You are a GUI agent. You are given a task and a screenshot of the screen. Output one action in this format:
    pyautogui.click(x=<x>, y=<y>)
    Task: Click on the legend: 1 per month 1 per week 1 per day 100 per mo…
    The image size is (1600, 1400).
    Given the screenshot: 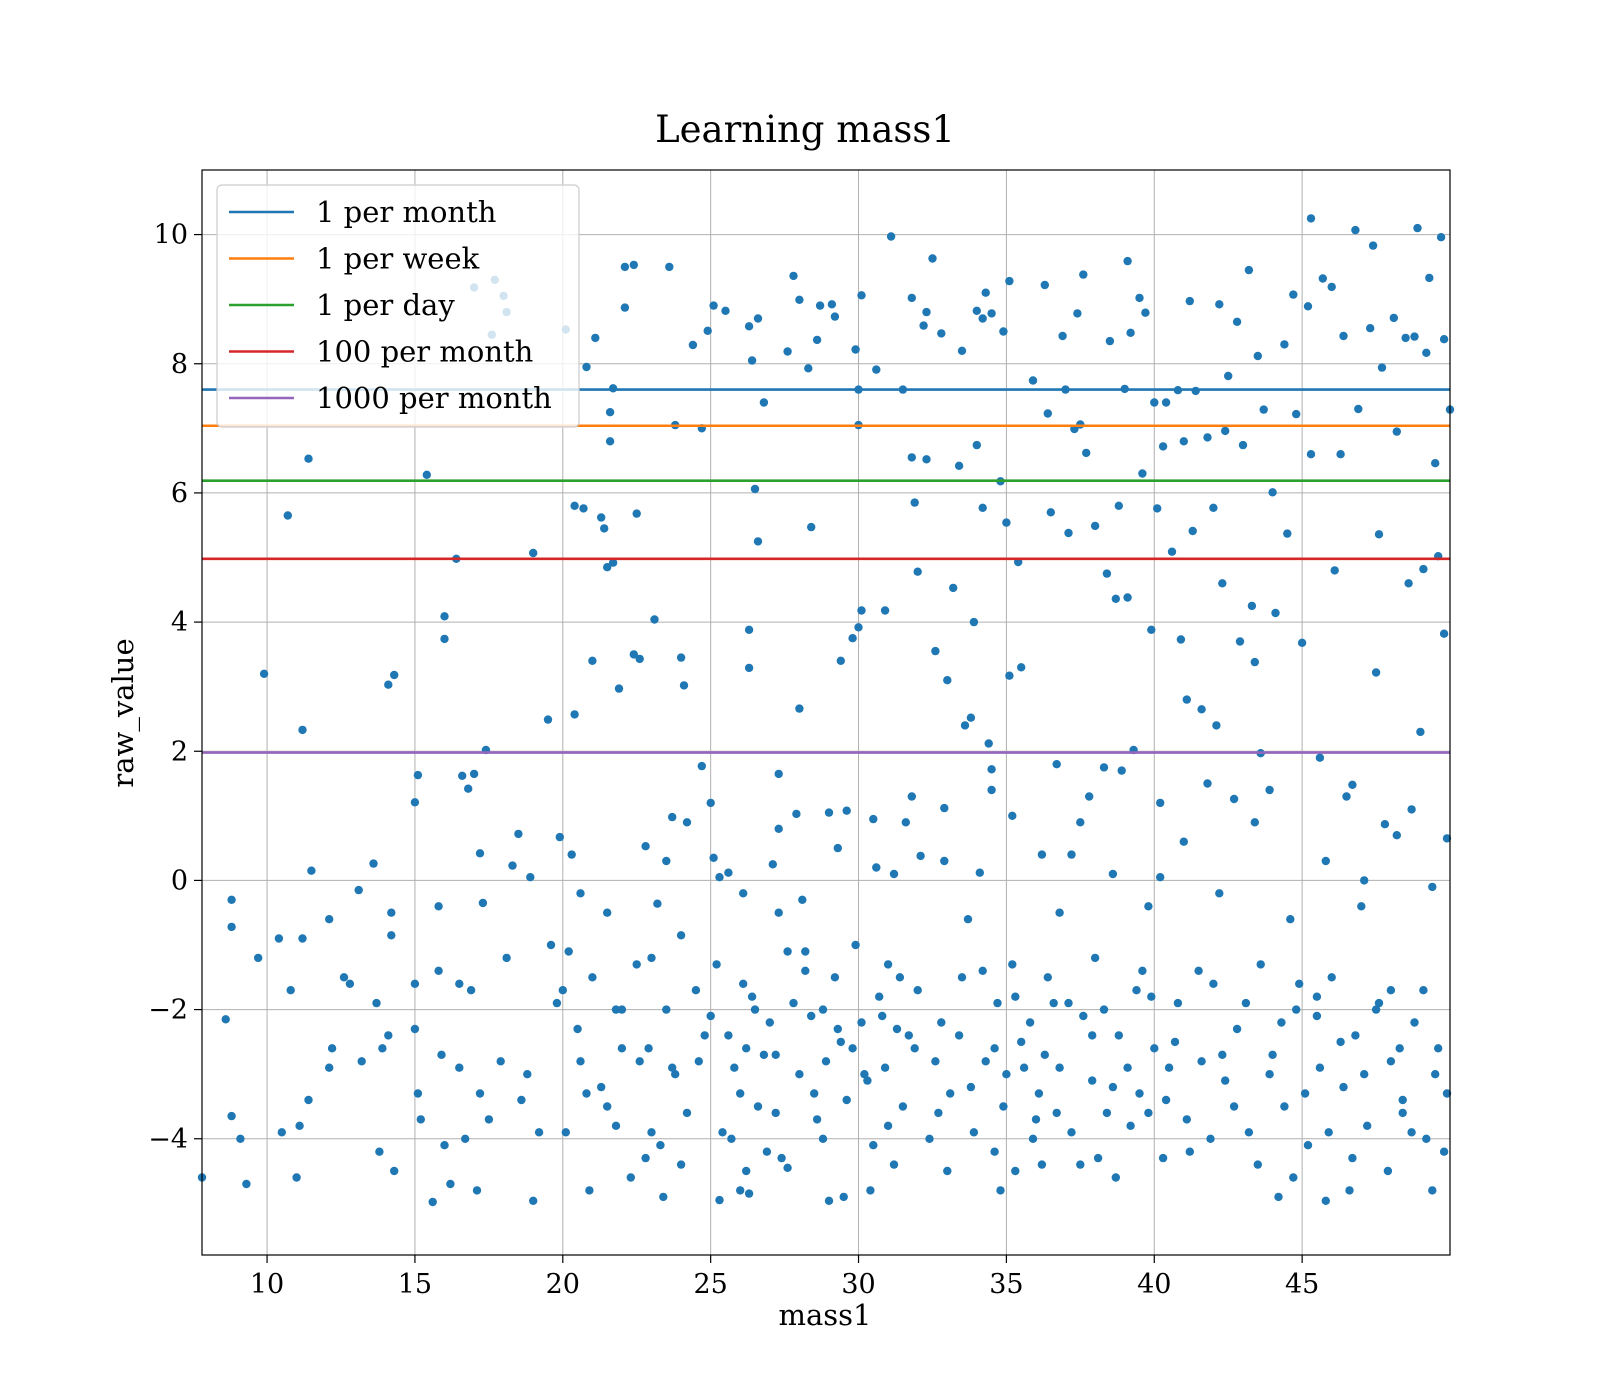 What is the action you would take?
    pyautogui.click(x=398, y=306)
    